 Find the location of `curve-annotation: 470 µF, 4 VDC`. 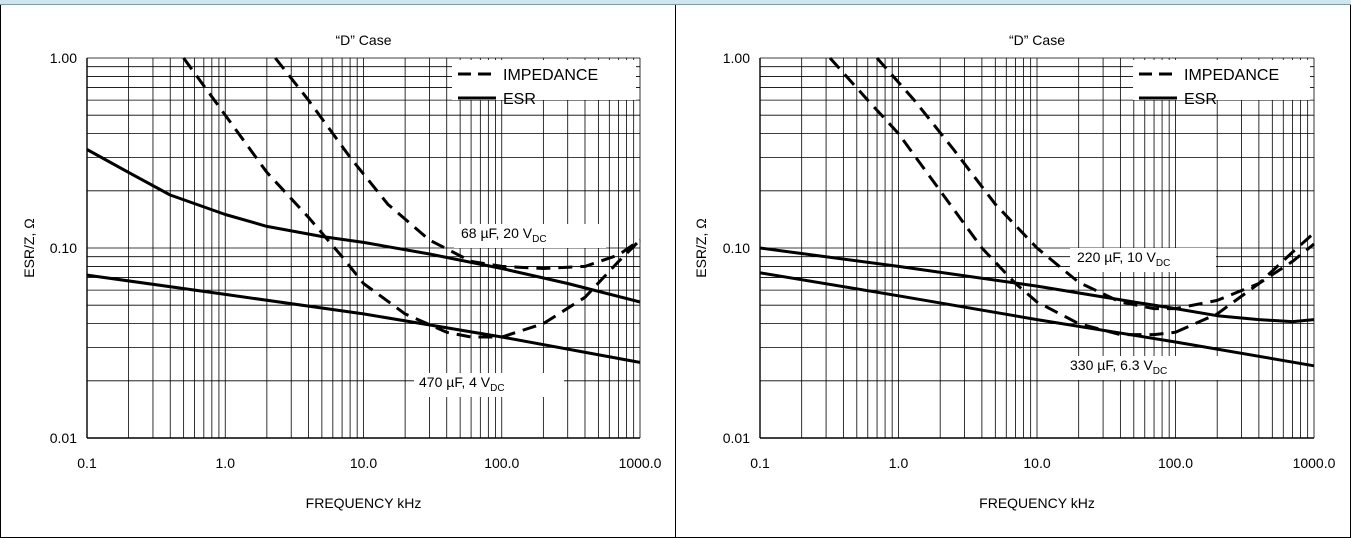

curve-annotation: 470 µF, 4 VDC is located at coordinates (462, 384).